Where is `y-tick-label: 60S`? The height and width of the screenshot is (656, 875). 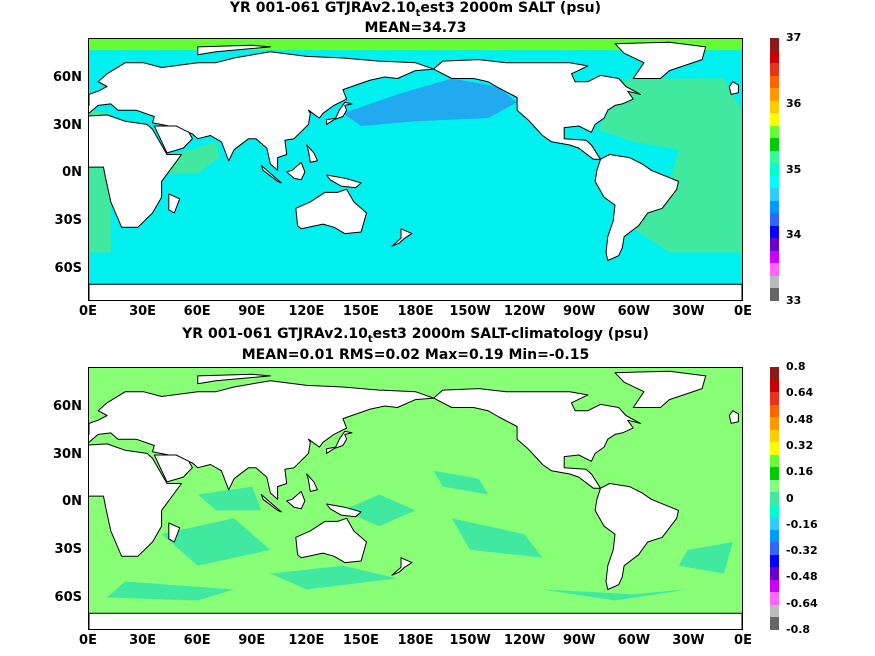 y-tick-label: 60S is located at coordinates (68, 598).